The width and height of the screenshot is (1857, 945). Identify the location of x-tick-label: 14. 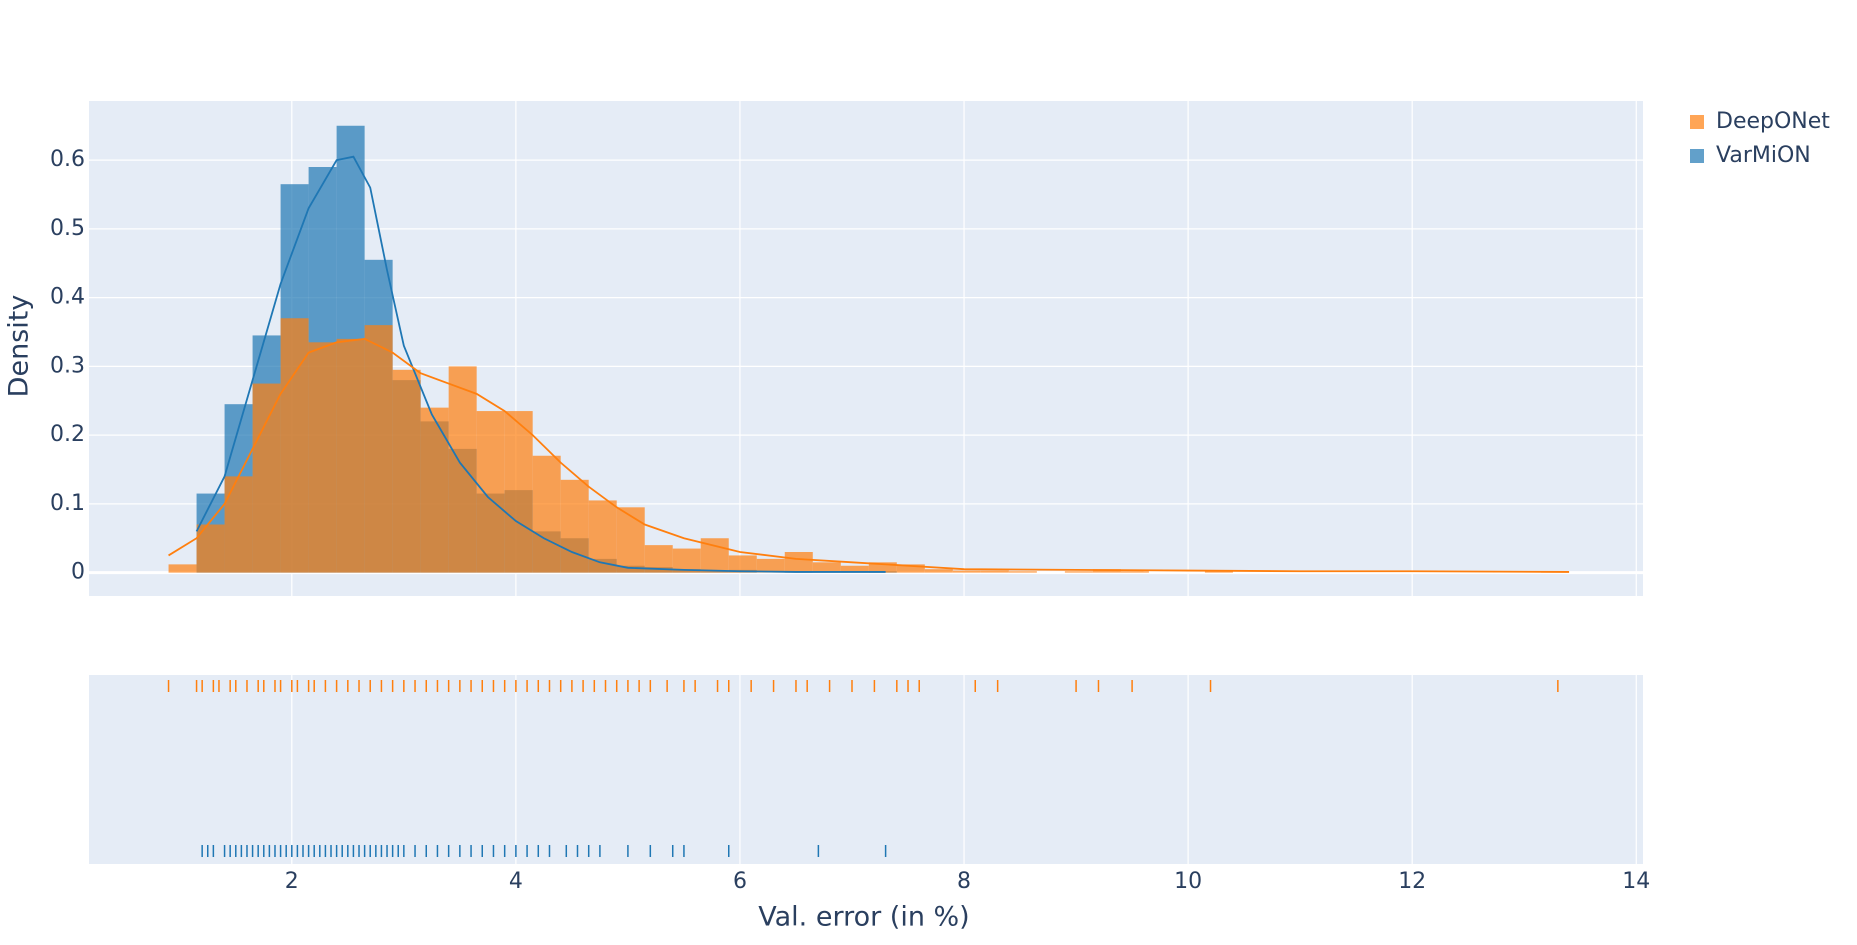
(1636, 881).